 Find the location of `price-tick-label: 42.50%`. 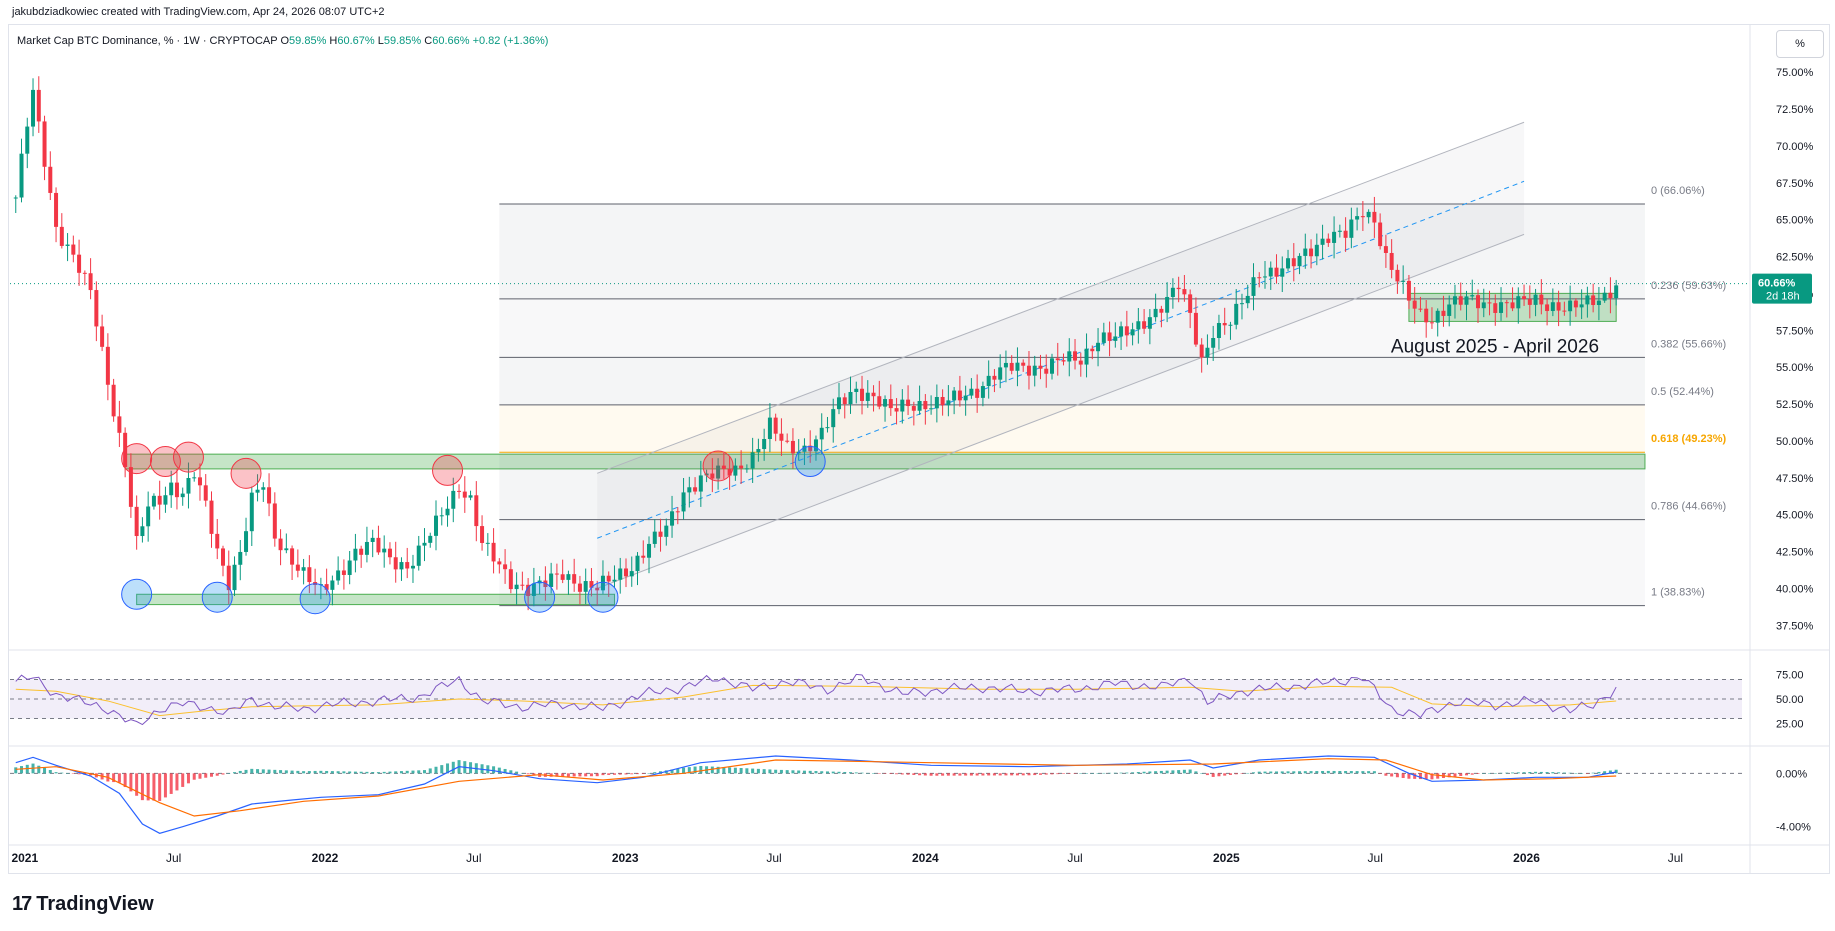

price-tick-label: 42.50% is located at coordinates (1795, 553).